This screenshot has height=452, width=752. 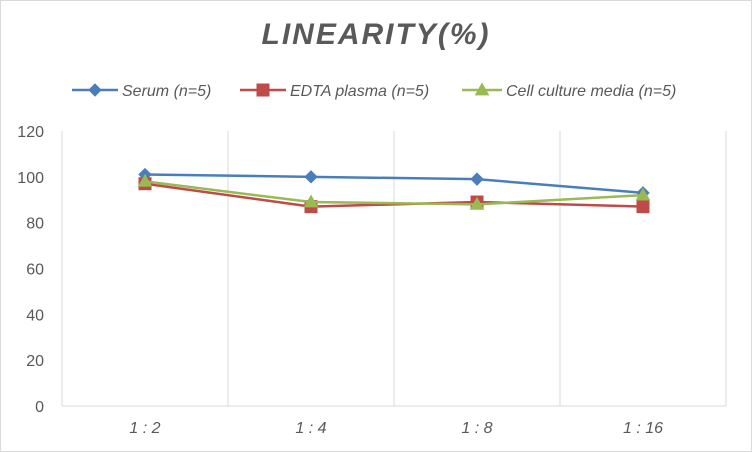 What do you see at coordinates (166, 91) in the screenshot?
I see `legend-label-1: Serum (n=5)` at bounding box center [166, 91].